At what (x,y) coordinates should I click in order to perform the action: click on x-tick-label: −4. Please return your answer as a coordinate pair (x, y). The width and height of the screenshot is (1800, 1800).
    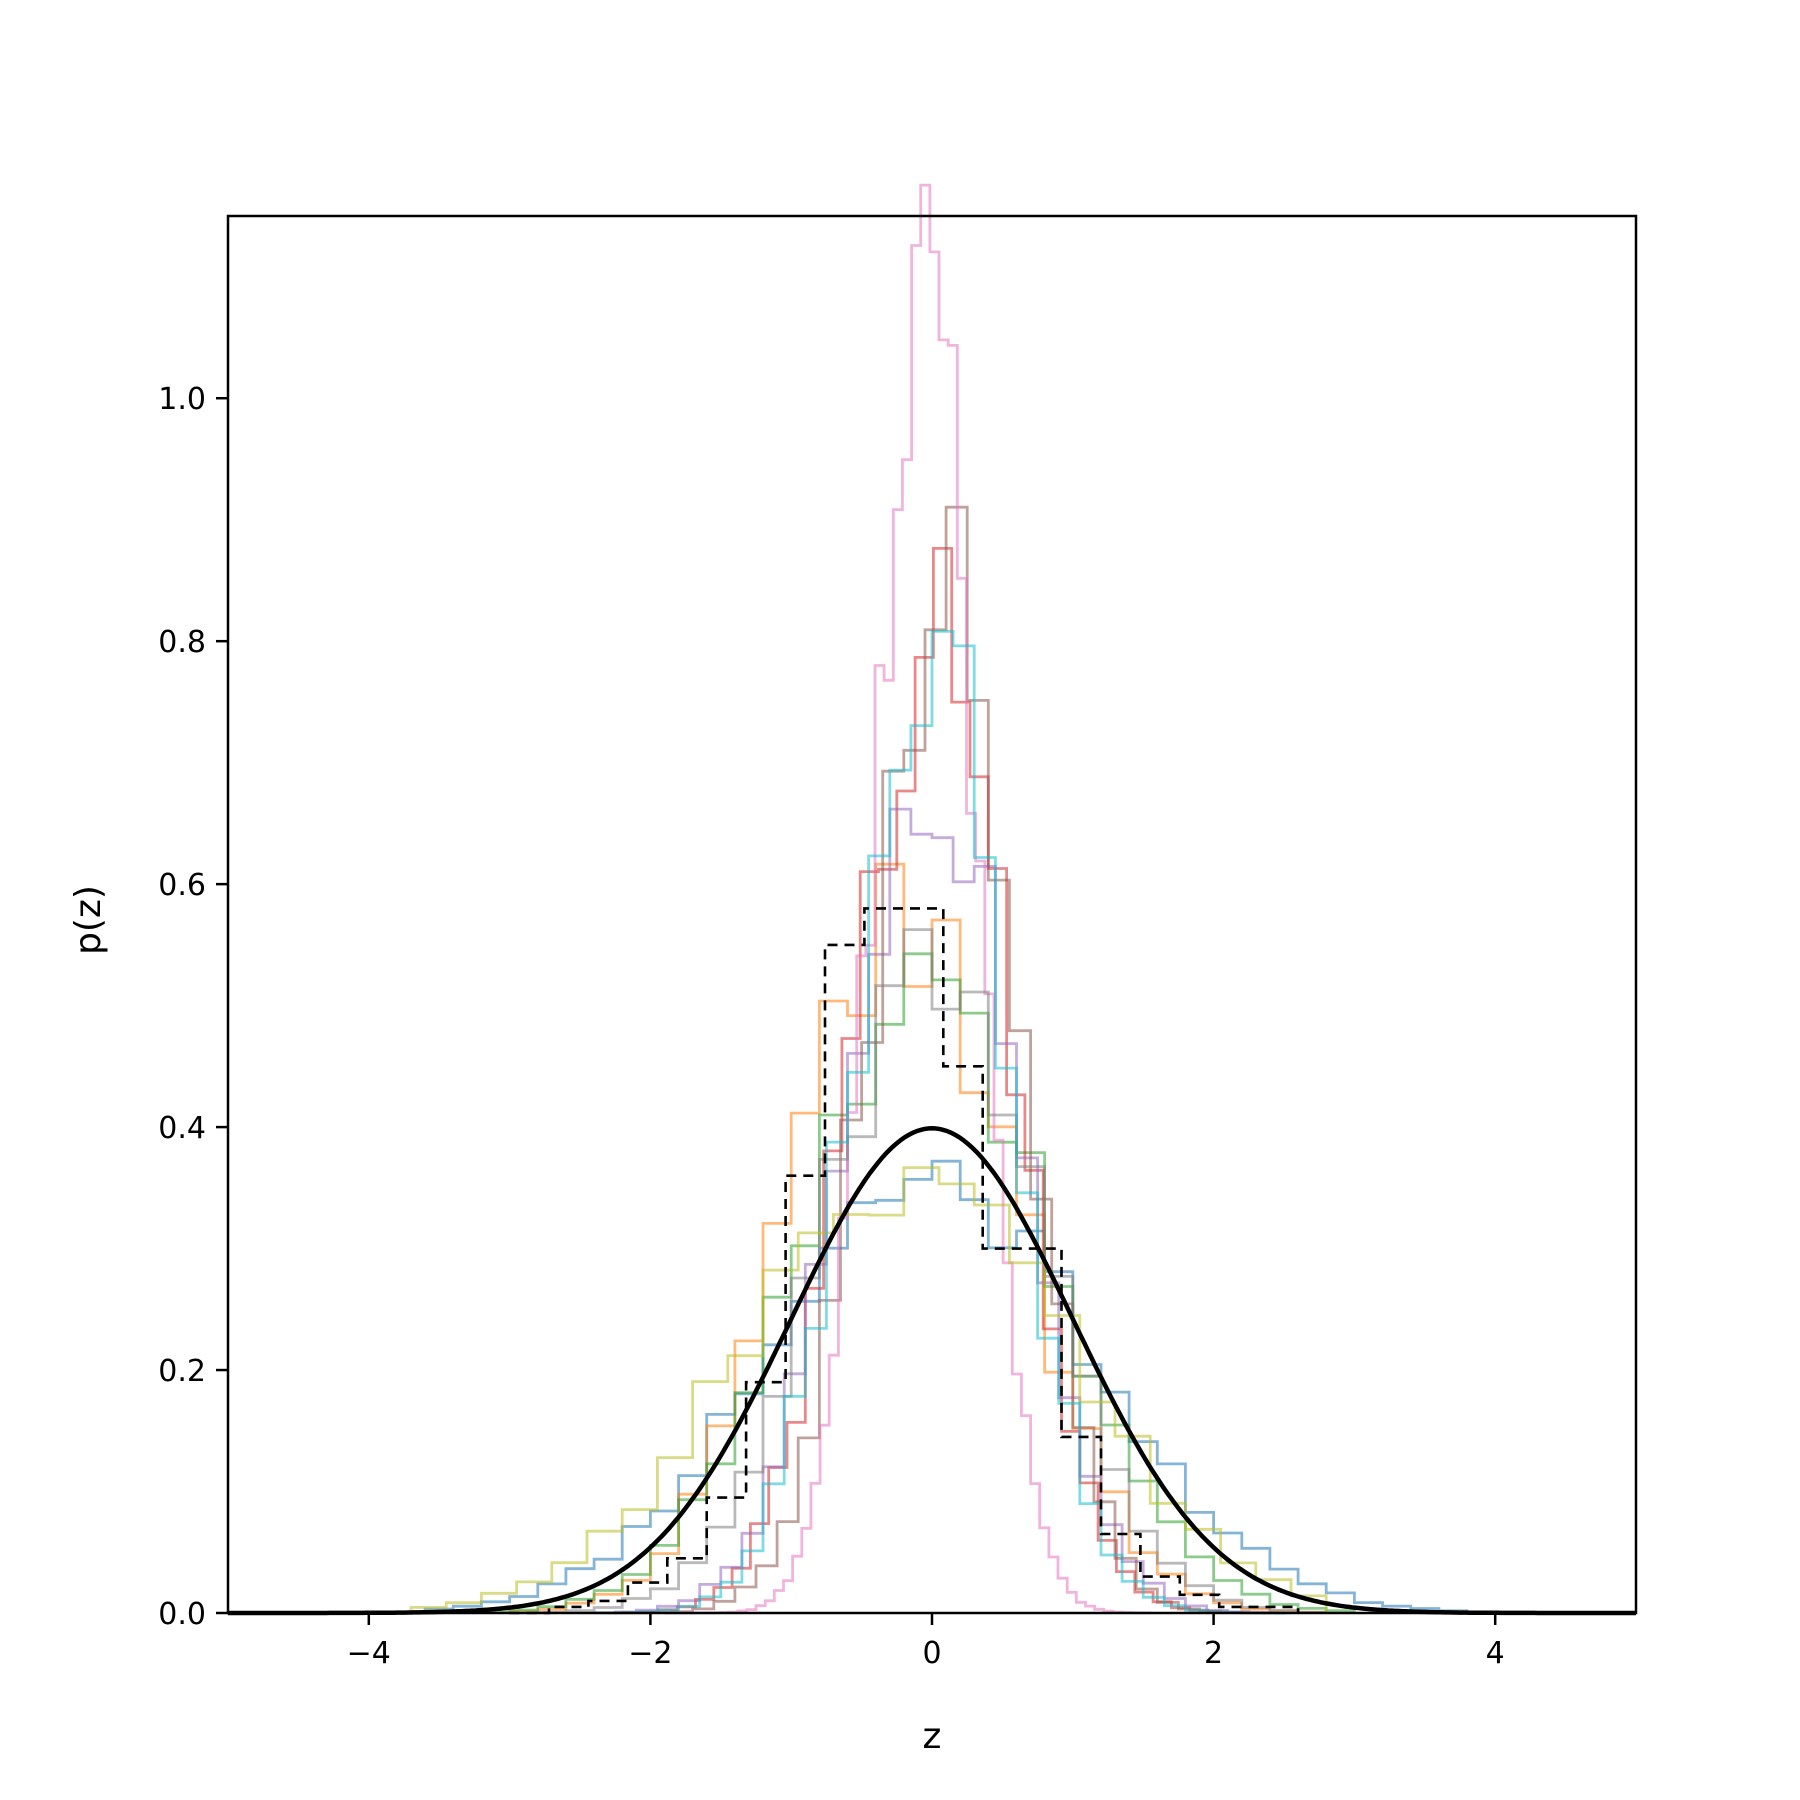
    Looking at the image, I should click on (369, 1653).